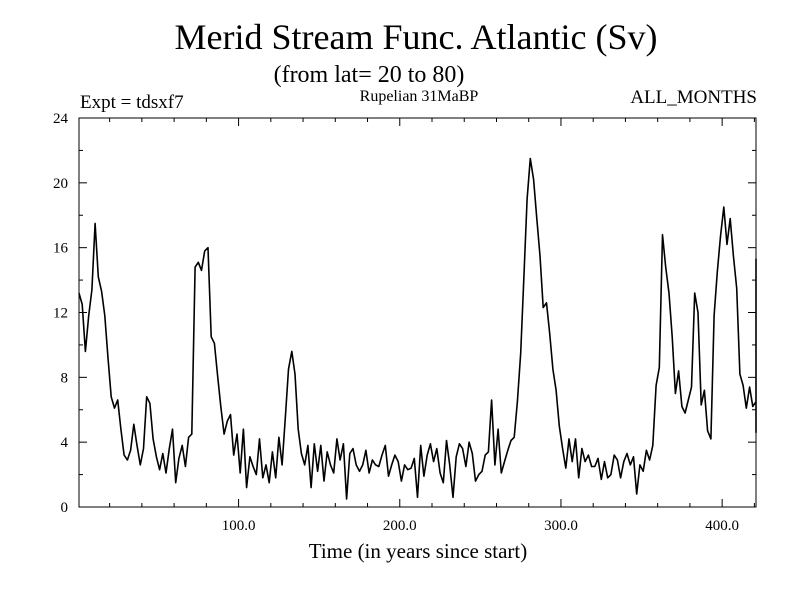 The height and width of the screenshot is (600, 800). I want to click on y-tick-label: 12, so click(60, 314).